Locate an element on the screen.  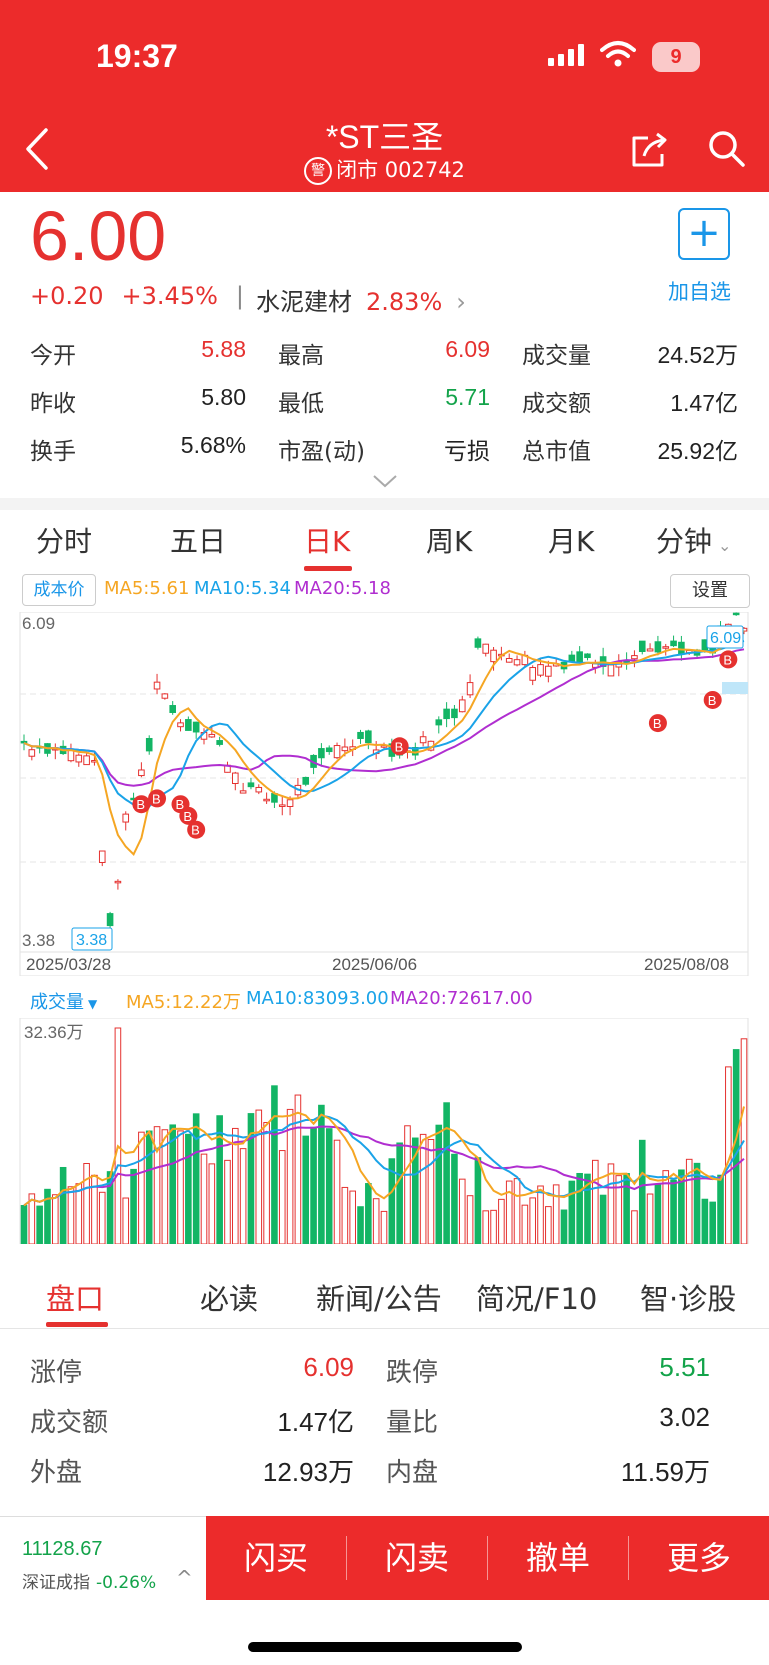
tab-news: 新闻/公告 is located at coordinates (379, 1299).